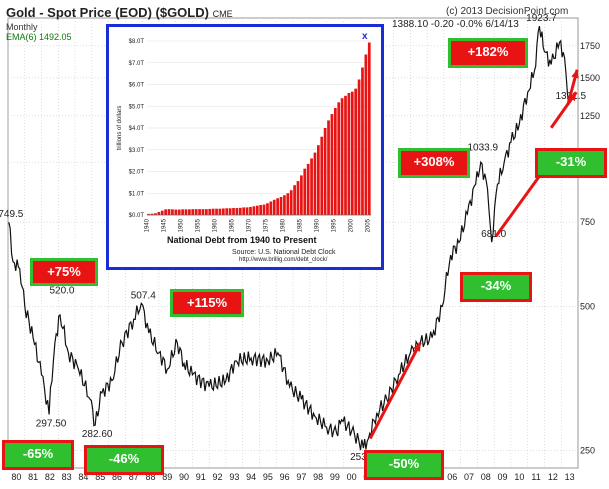 The height and width of the screenshot is (489, 609). What do you see at coordinates (317, 225) in the screenshot?
I see `inset-x-tick-label: 1990` at bounding box center [317, 225].